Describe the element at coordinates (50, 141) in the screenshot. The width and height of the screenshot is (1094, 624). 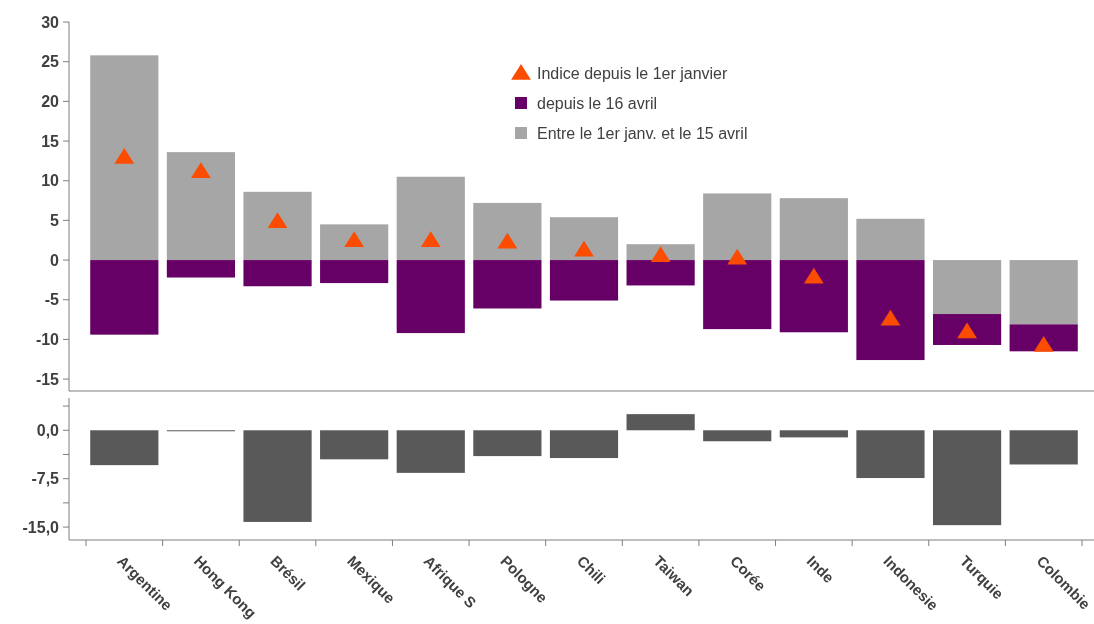
I see `y-tick-label: 15` at that location.